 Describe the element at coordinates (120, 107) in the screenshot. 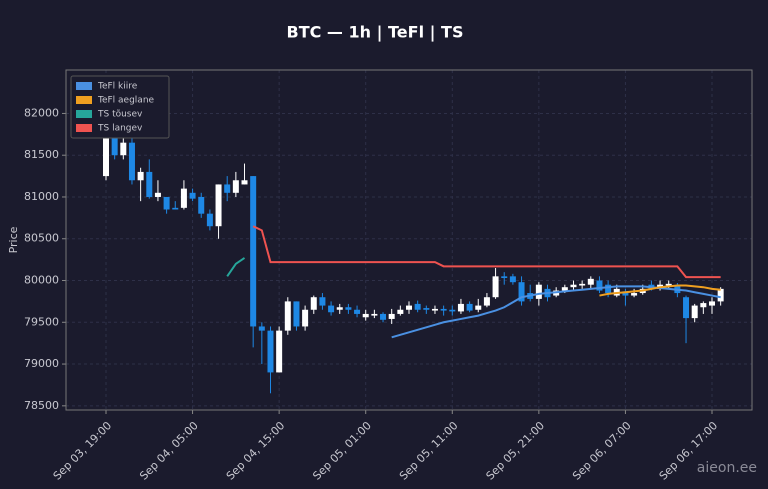

I see `legend-box` at that location.